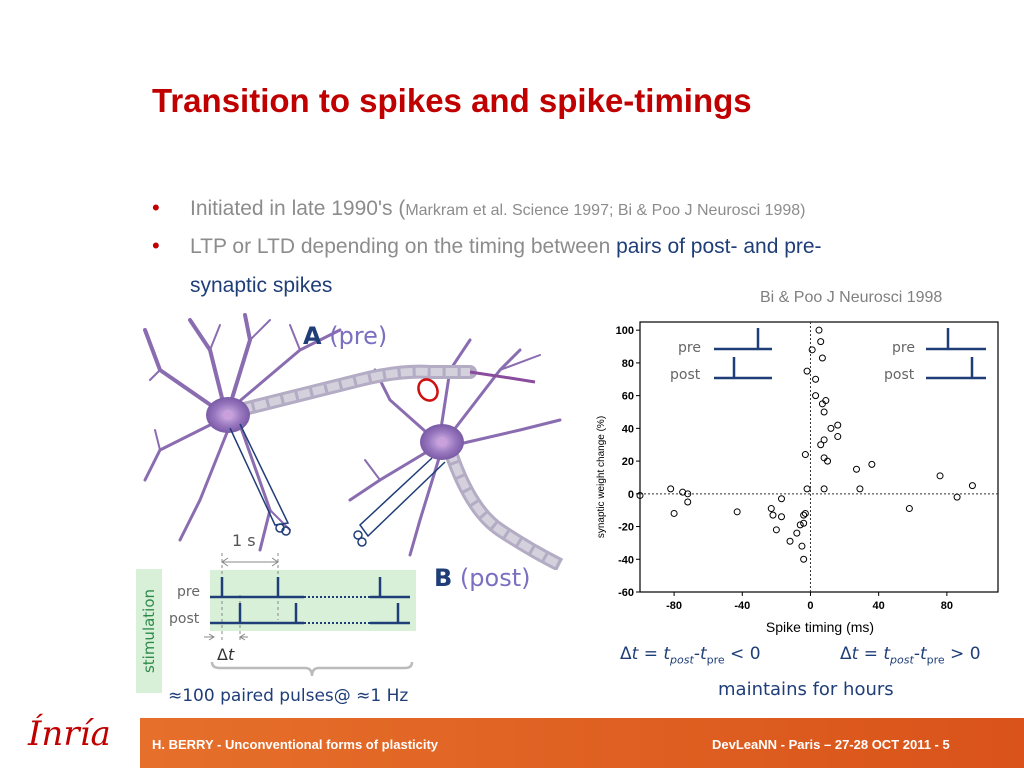 The width and height of the screenshot is (1024, 768). What do you see at coordinates (452, 100) in the screenshot?
I see `slide-title: Transition to spikes and spike-timings` at bounding box center [452, 100].